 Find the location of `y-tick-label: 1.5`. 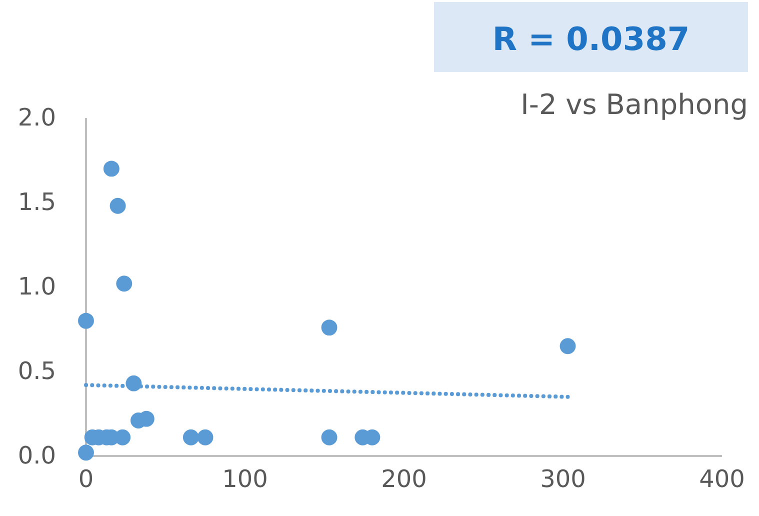

y-tick-label: 1.5 is located at coordinates (37, 202).